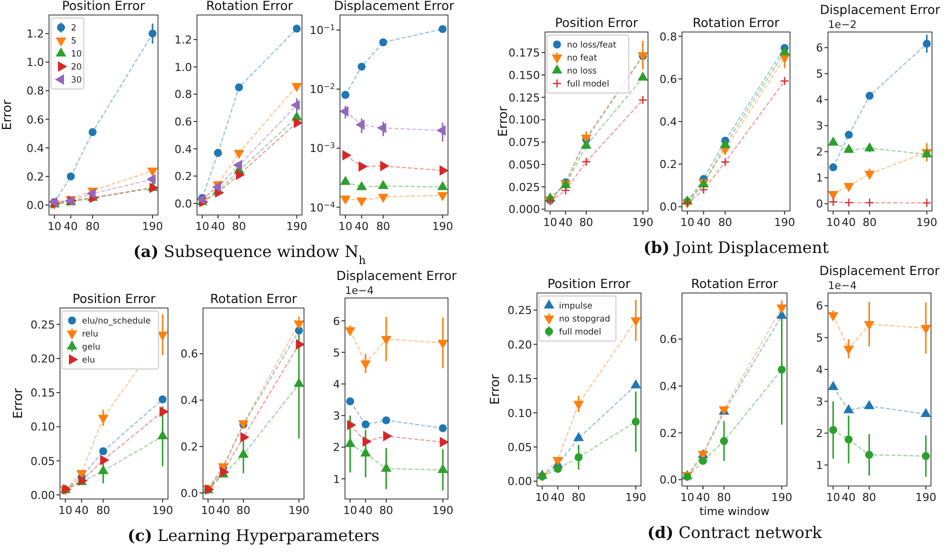  Describe the element at coordinates (42, 495) in the screenshot. I see `y-tick-label: 0.00` at that location.